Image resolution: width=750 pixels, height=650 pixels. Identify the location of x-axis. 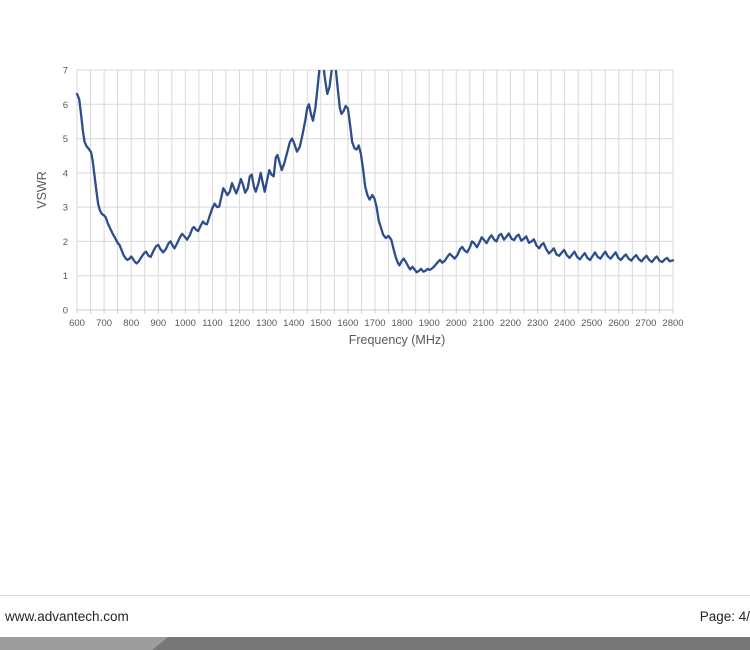
(375, 311).